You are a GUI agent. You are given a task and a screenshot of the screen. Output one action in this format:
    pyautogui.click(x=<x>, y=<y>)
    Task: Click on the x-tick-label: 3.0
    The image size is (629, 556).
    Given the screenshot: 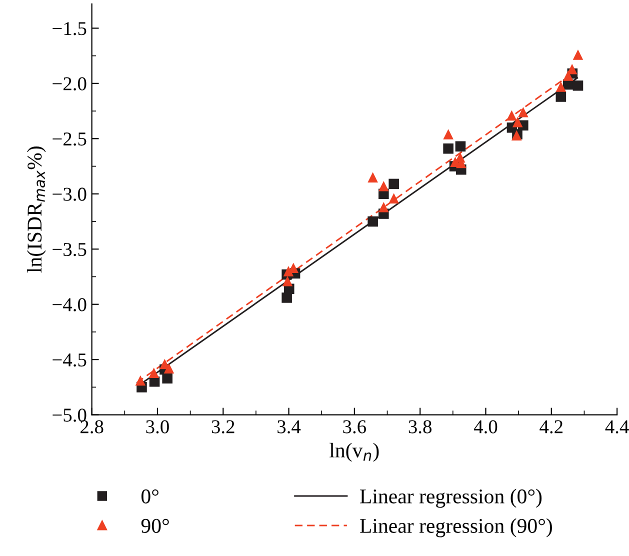 What is the action you would take?
    pyautogui.click(x=157, y=427)
    